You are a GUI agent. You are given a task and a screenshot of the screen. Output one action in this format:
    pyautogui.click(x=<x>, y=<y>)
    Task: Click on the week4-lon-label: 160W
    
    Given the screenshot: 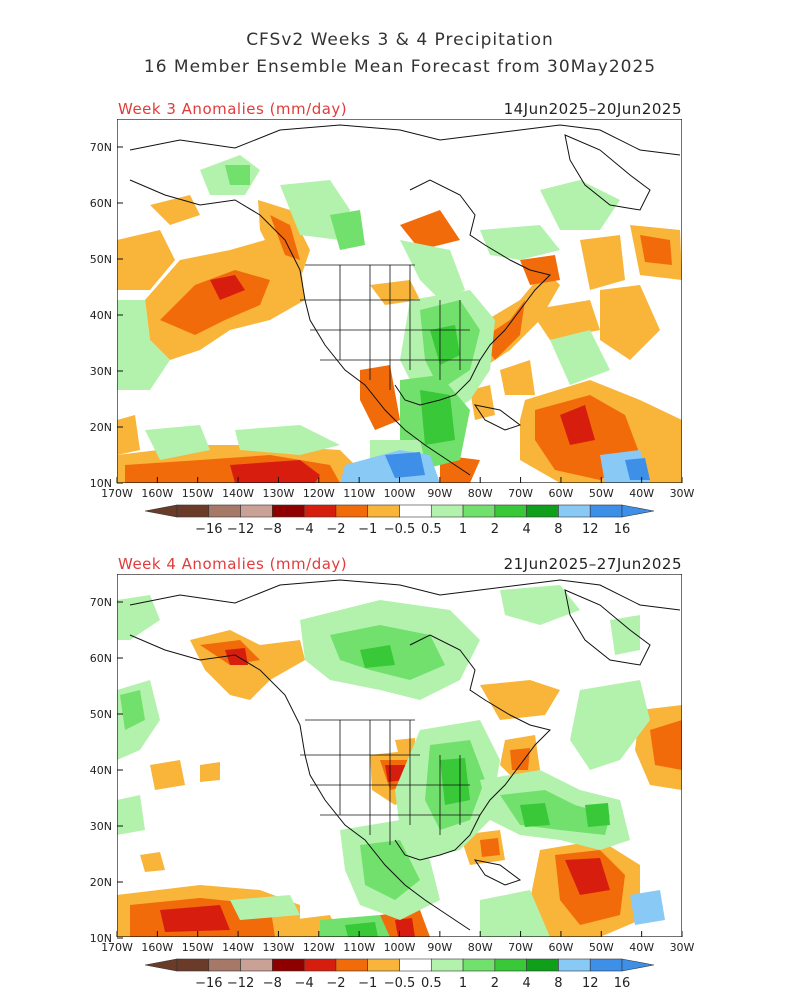 What is the action you would take?
    pyautogui.click(x=157, y=947)
    